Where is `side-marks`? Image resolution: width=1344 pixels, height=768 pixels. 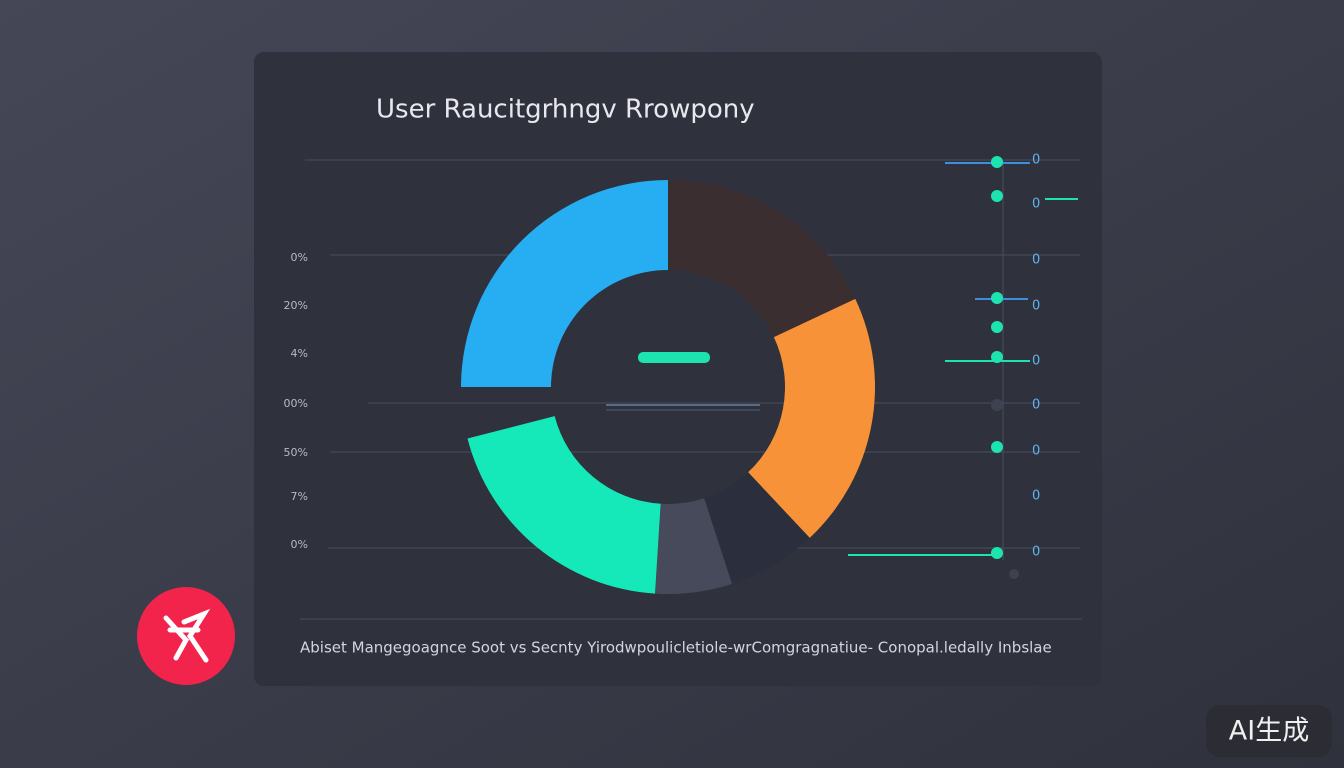 side-marks is located at coordinates (963, 367).